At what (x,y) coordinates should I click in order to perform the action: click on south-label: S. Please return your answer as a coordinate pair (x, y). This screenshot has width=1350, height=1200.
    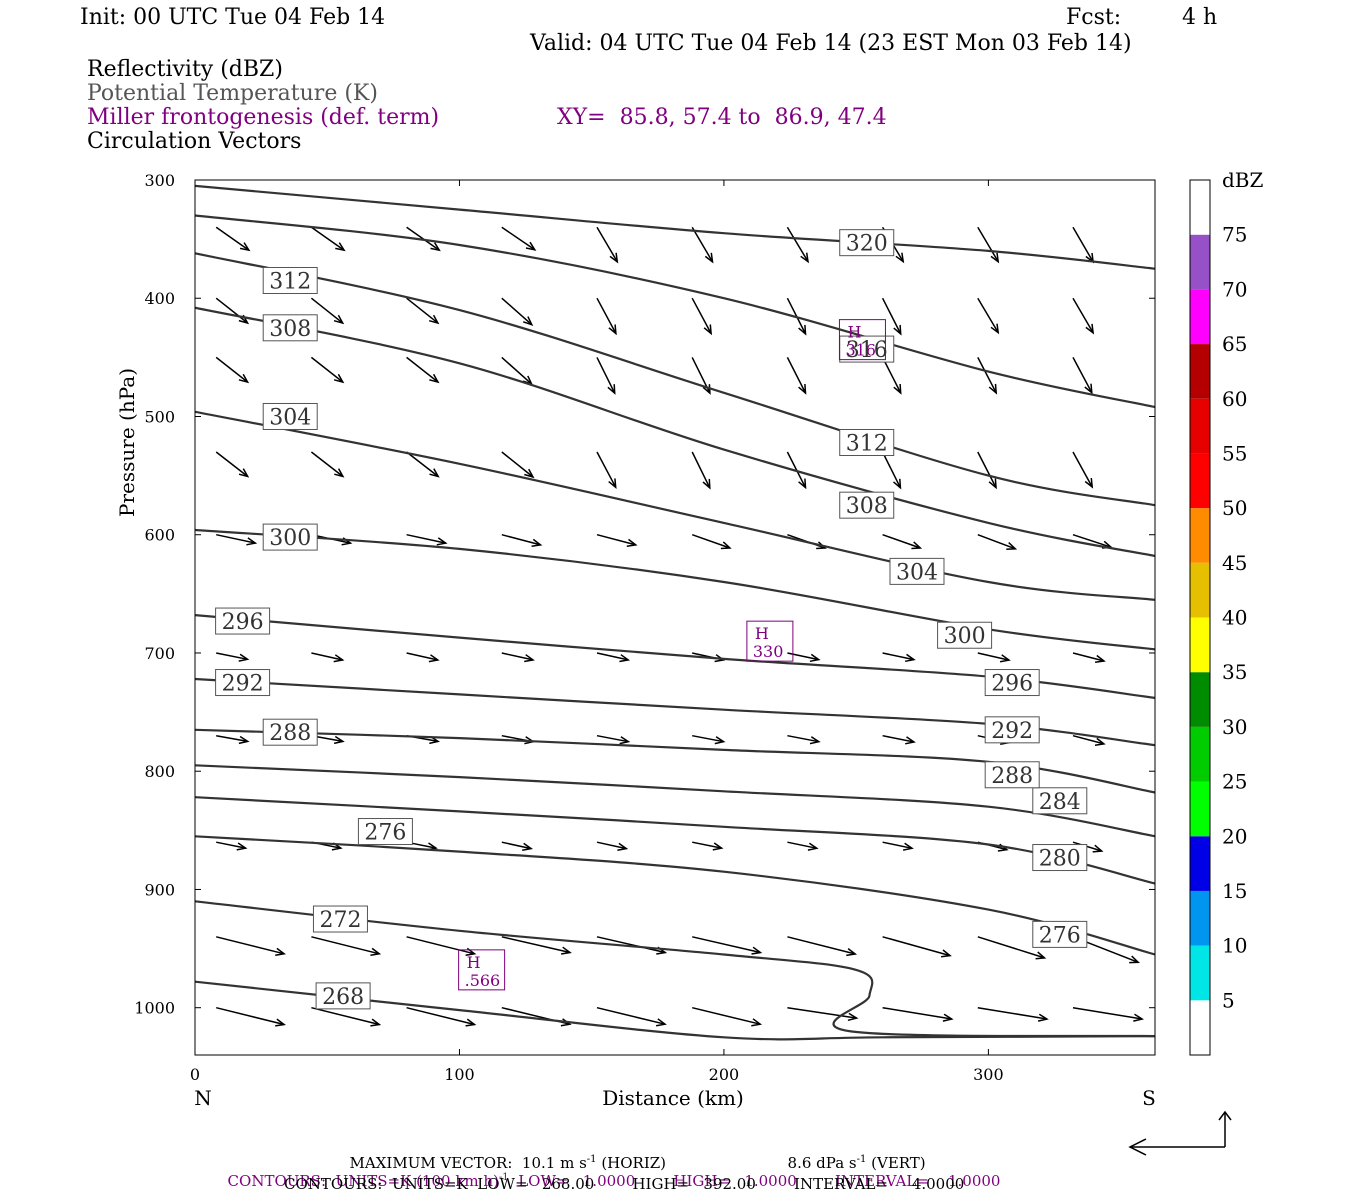
    Looking at the image, I should click on (1149, 1098).